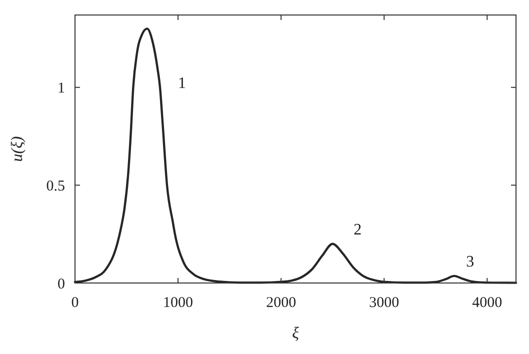 This screenshot has width=529, height=354. I want to click on x-tick-label: 1000, so click(178, 303).